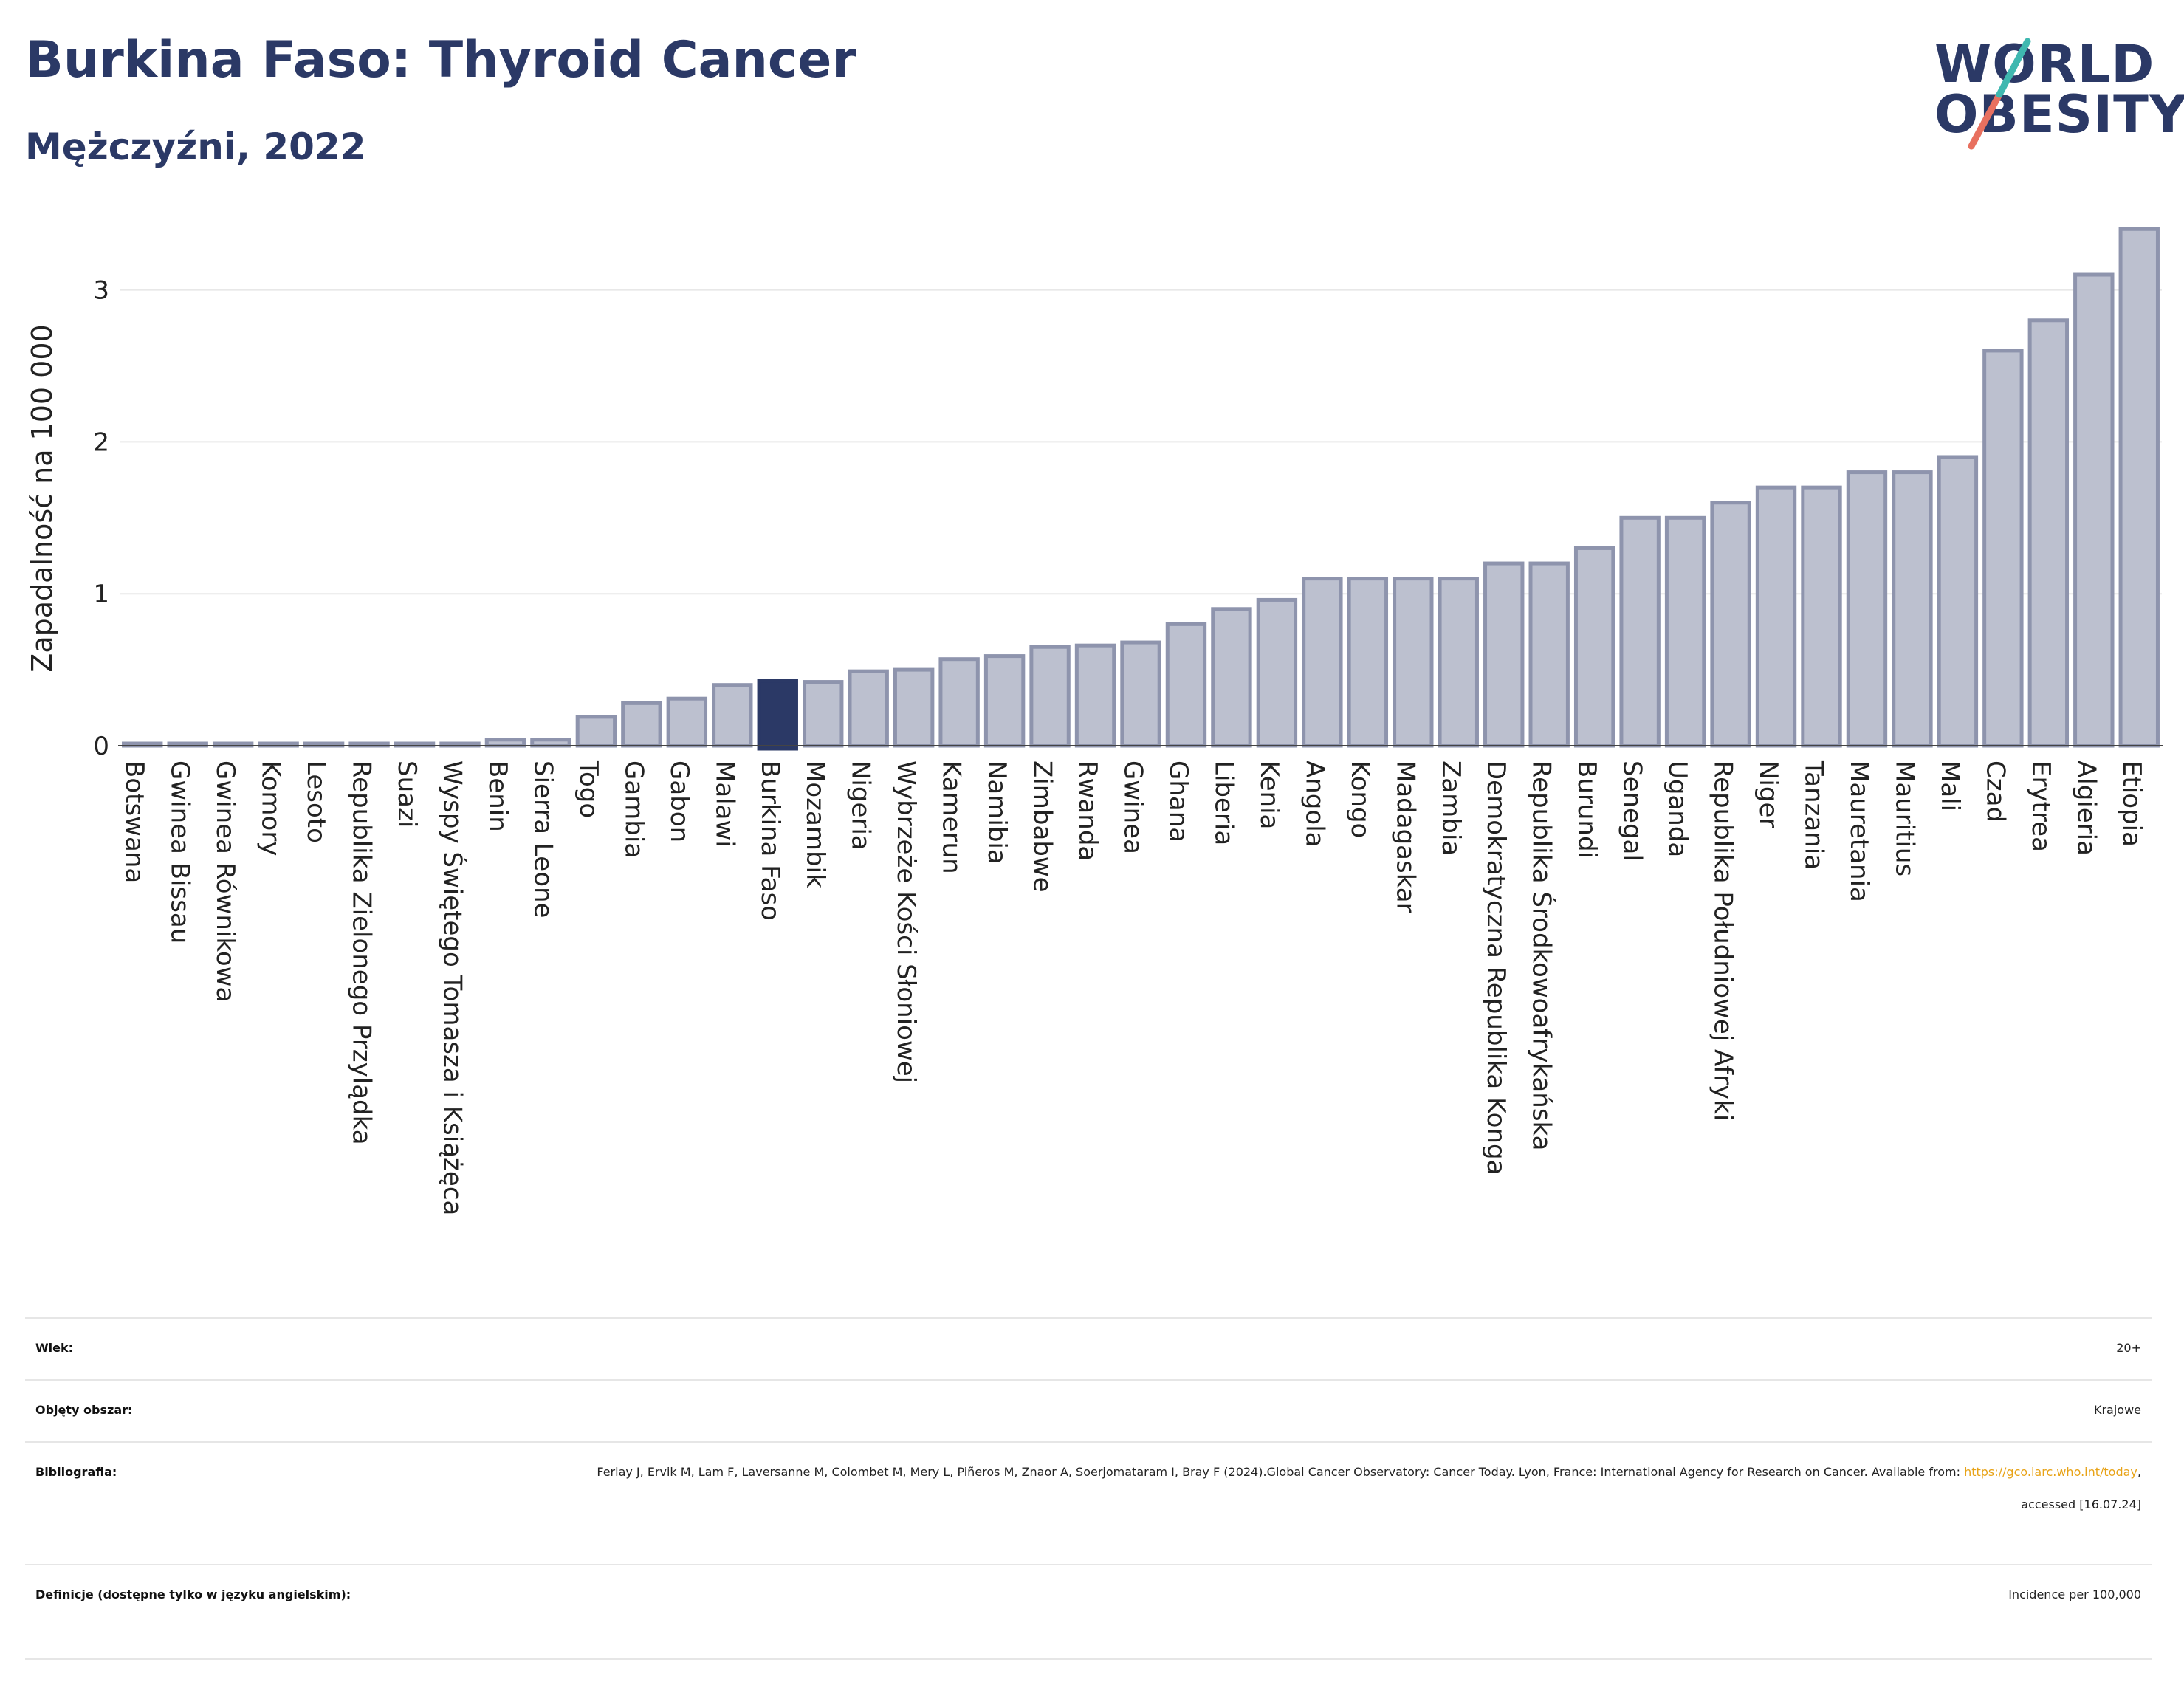  Describe the element at coordinates (453, 988) in the screenshot. I see `x-tick-label: Wyspy Świętego Tomasza i Książęca` at that location.